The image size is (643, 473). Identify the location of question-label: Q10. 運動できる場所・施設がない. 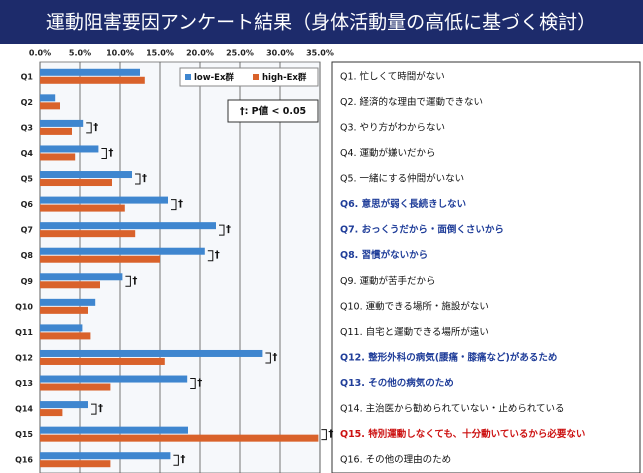
(414, 306).